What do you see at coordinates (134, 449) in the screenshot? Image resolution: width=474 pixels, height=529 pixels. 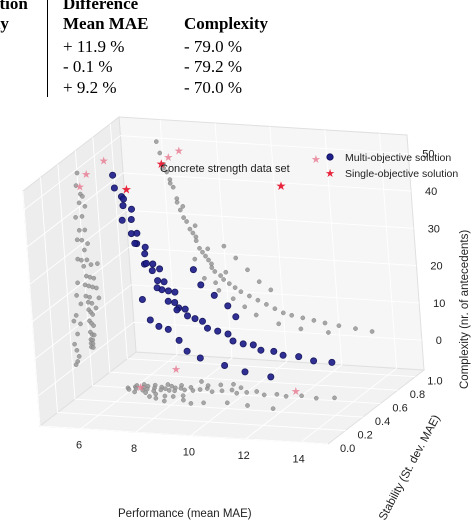 I see `x-tick-label: 8` at bounding box center [134, 449].